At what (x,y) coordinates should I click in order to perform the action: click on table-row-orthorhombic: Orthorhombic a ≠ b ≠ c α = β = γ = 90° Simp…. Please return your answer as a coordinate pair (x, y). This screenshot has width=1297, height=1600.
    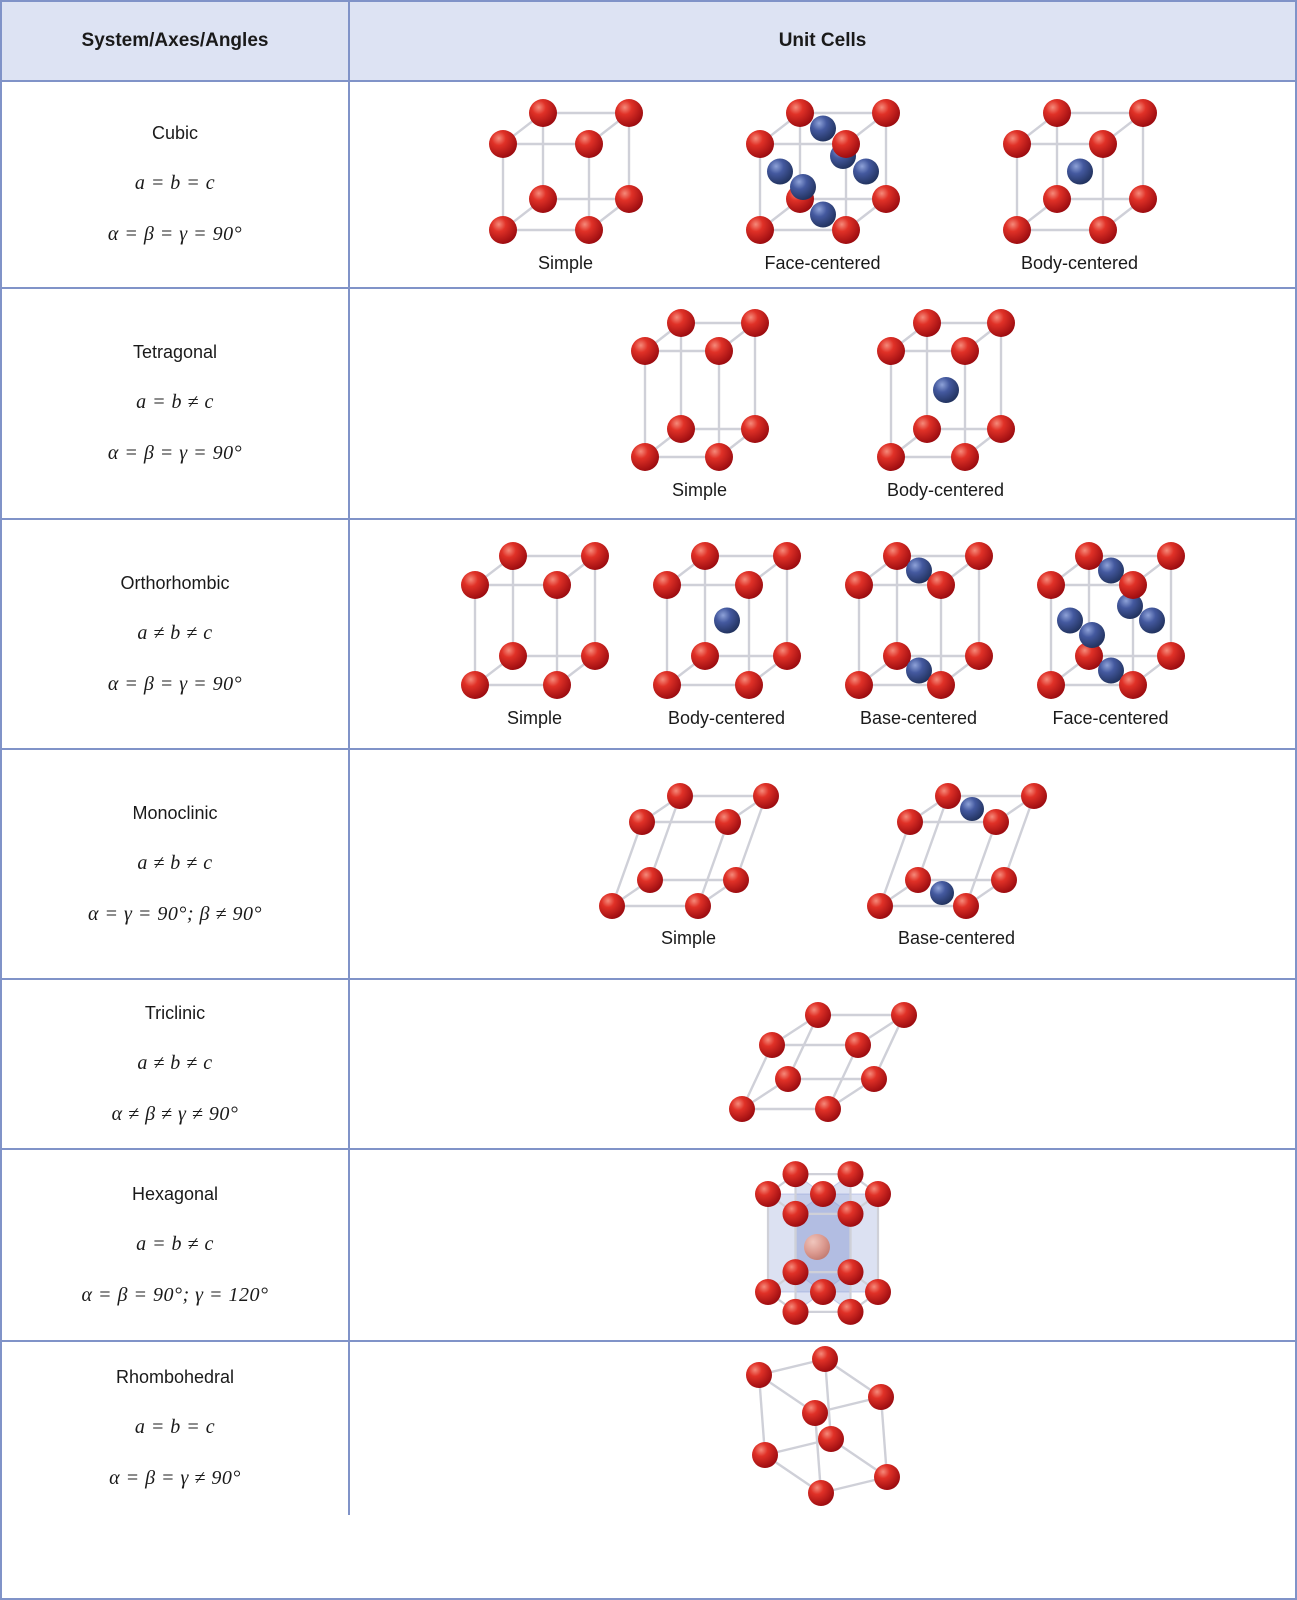
    Looking at the image, I should click on (648, 635).